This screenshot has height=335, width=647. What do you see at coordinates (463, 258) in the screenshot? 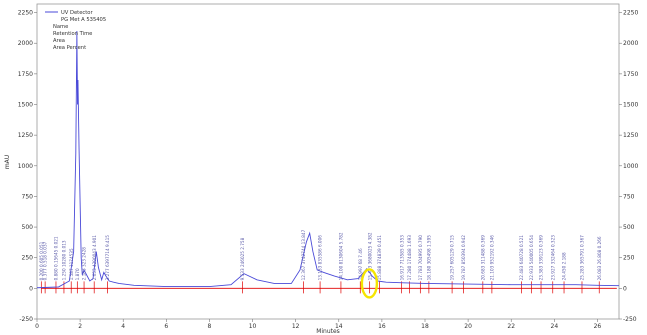
I see `peak-label: 19.787 850394 0.942` at bounding box center [463, 258].